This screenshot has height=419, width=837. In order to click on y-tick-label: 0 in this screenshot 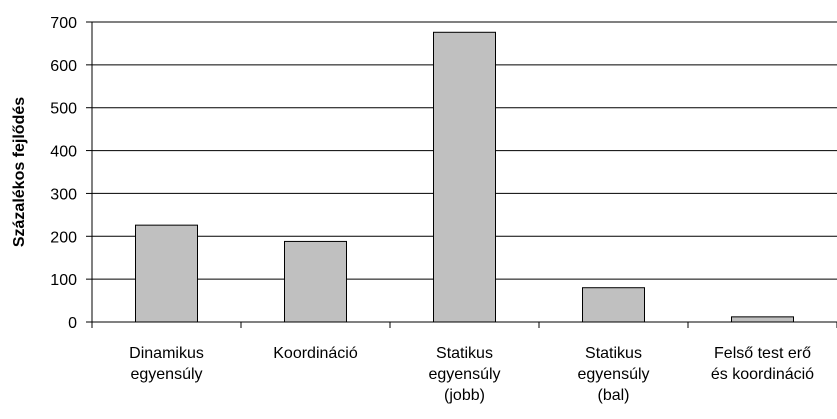, I will do `click(72, 323)`.